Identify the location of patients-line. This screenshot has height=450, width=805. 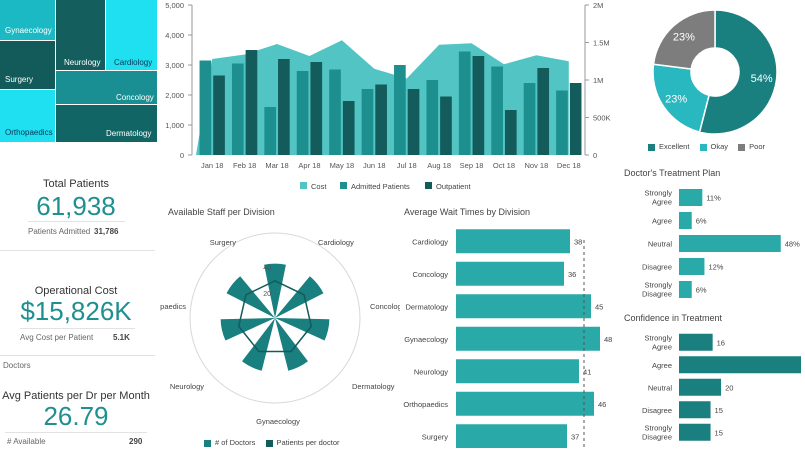
(275, 316).